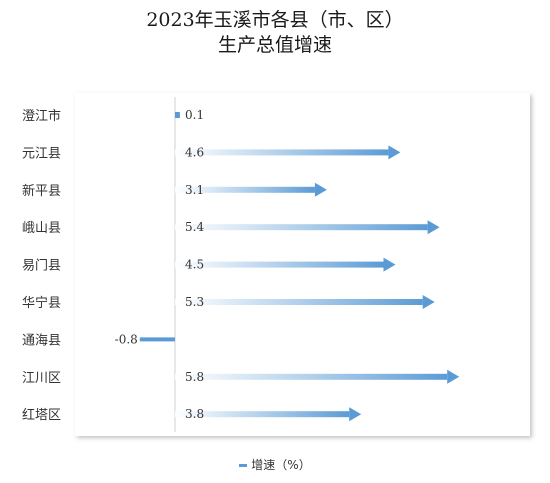  I want to click on category-label: 通海县, so click(41, 340).